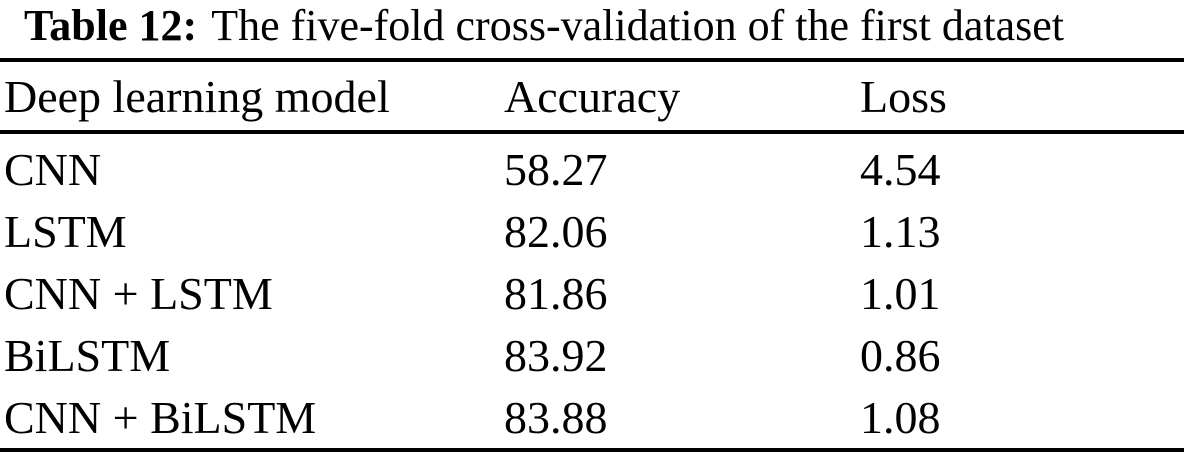 This screenshot has height=461, width=1187. Describe the element at coordinates (556, 169) in the screenshot. I see `accuracy-cell: 58.27` at that location.